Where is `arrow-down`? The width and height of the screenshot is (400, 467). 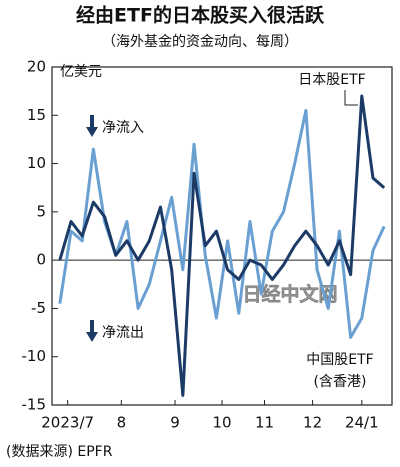
arrow-down is located at coordinates (92, 331).